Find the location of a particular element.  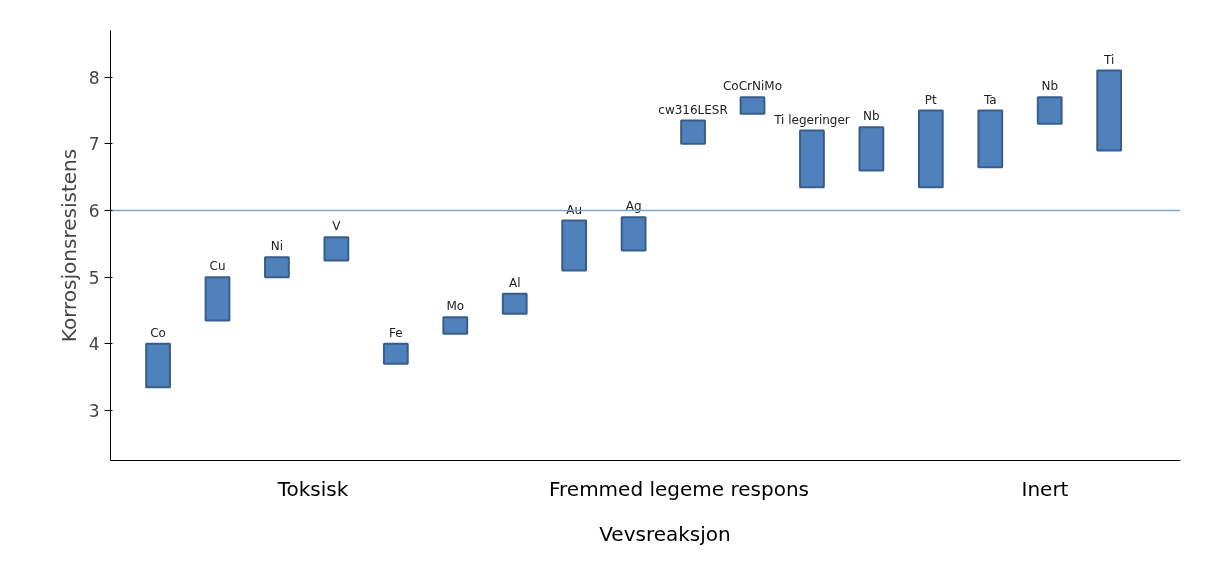

x-tick-label: Cu is located at coordinates (217, 266).